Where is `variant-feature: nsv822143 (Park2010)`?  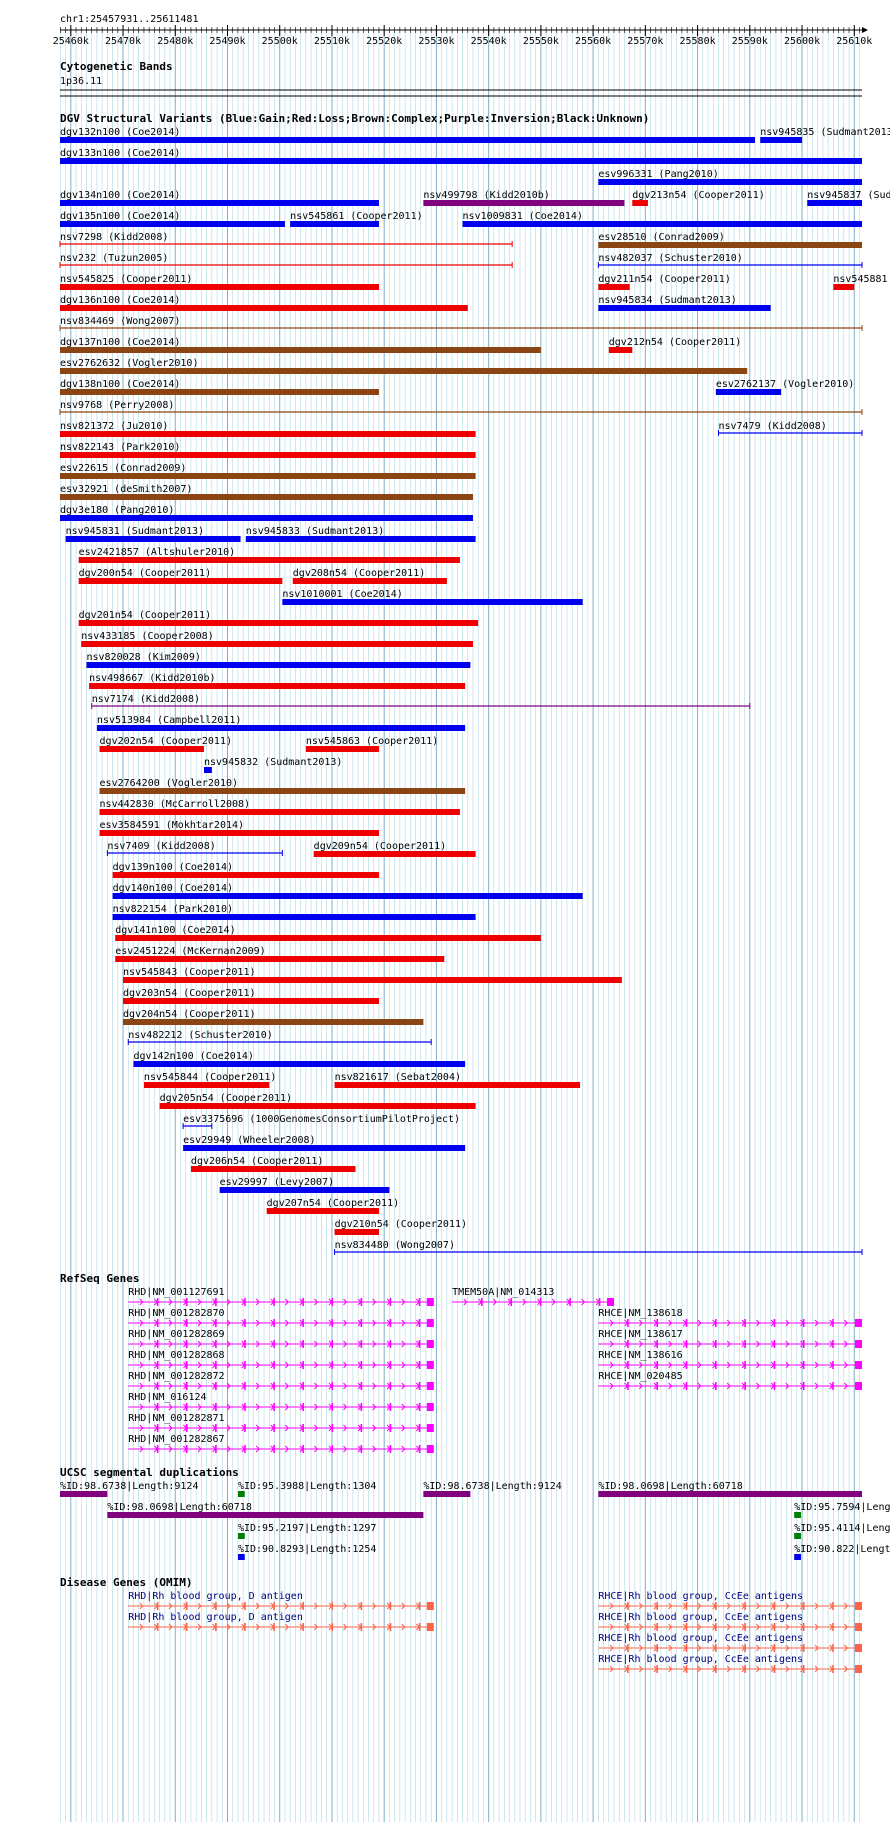
variant-feature: nsv822143 (Park2010) is located at coordinates (268, 450).